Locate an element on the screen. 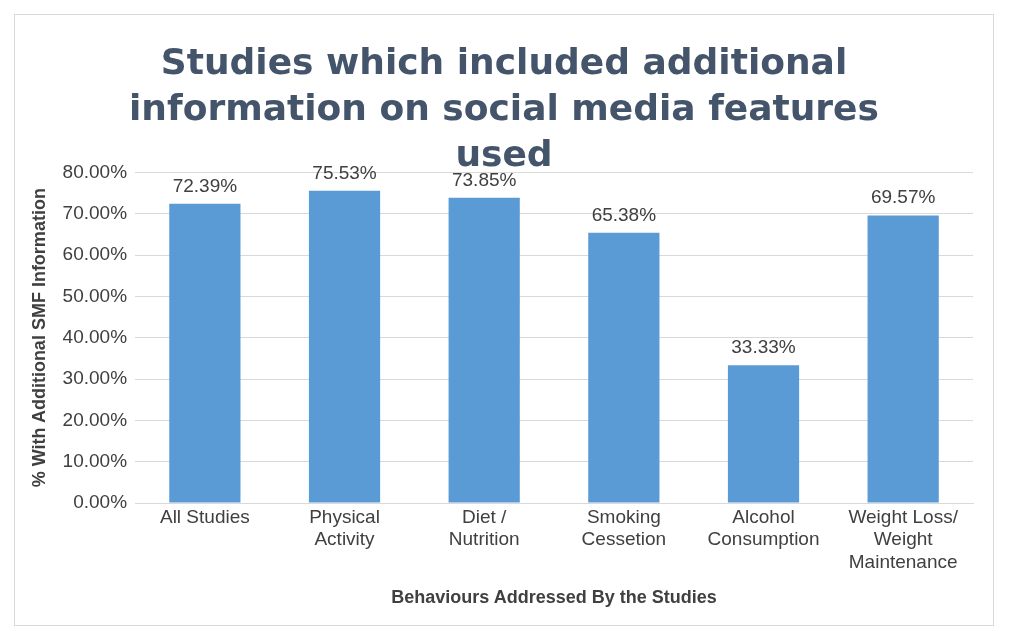  y-tick-label: 10.00% is located at coordinates (95, 460).